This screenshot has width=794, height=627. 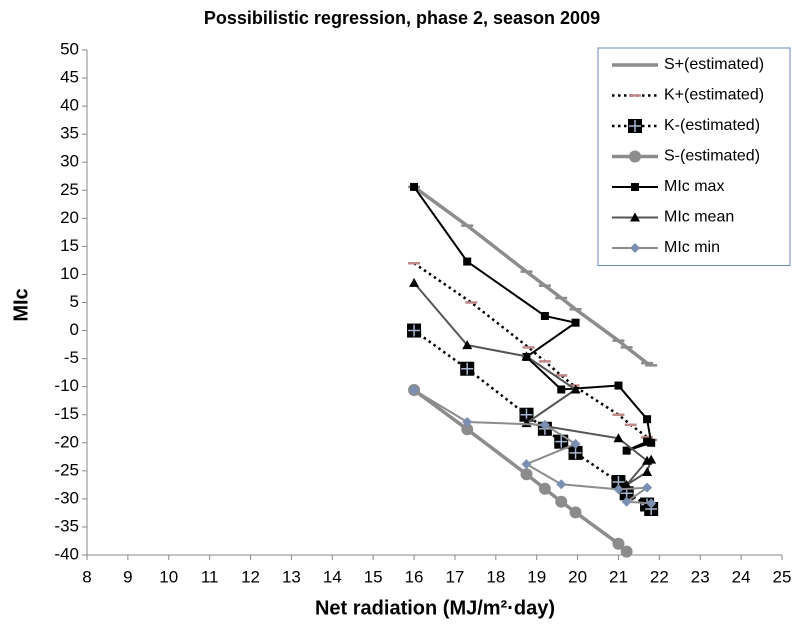 What do you see at coordinates (74, 329) in the screenshot?
I see `y-tick-label: 0` at bounding box center [74, 329].